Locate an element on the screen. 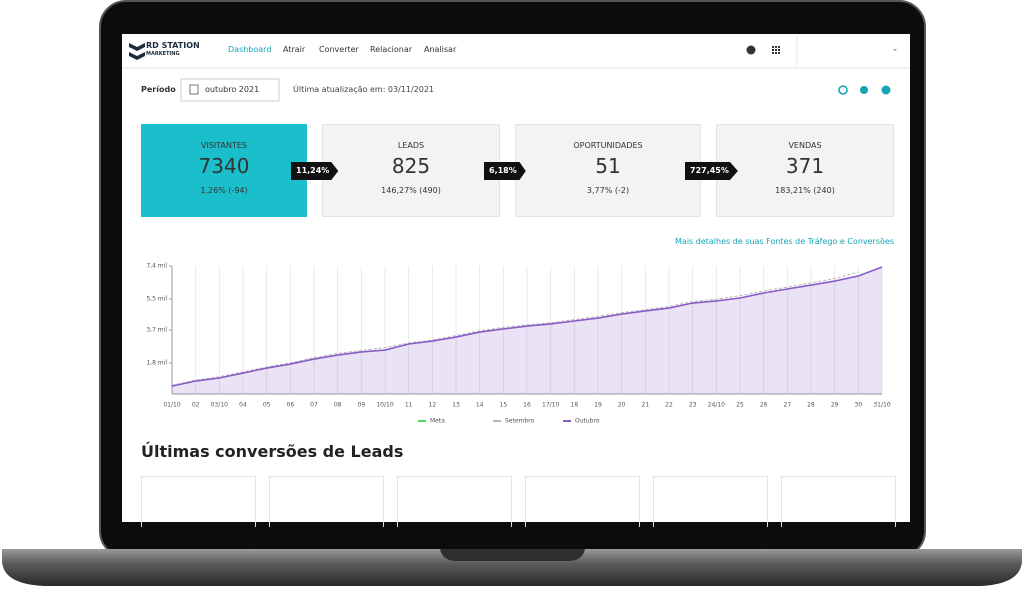 This screenshot has width=1024, height=597. period-label: Período is located at coordinates (158, 89).